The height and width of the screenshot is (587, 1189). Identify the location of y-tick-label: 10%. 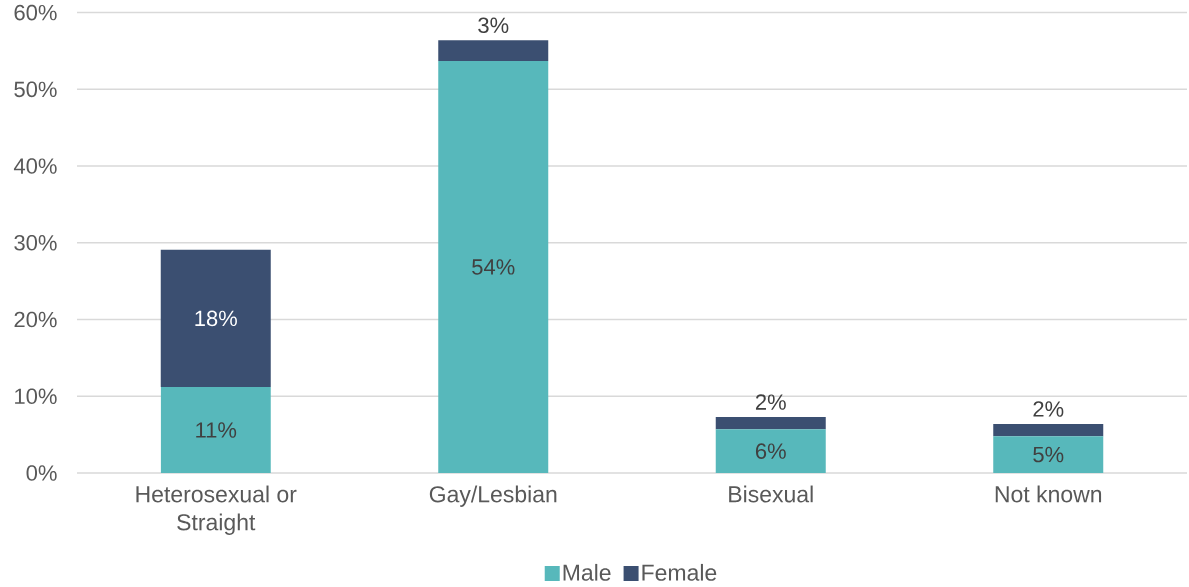
(36, 396).